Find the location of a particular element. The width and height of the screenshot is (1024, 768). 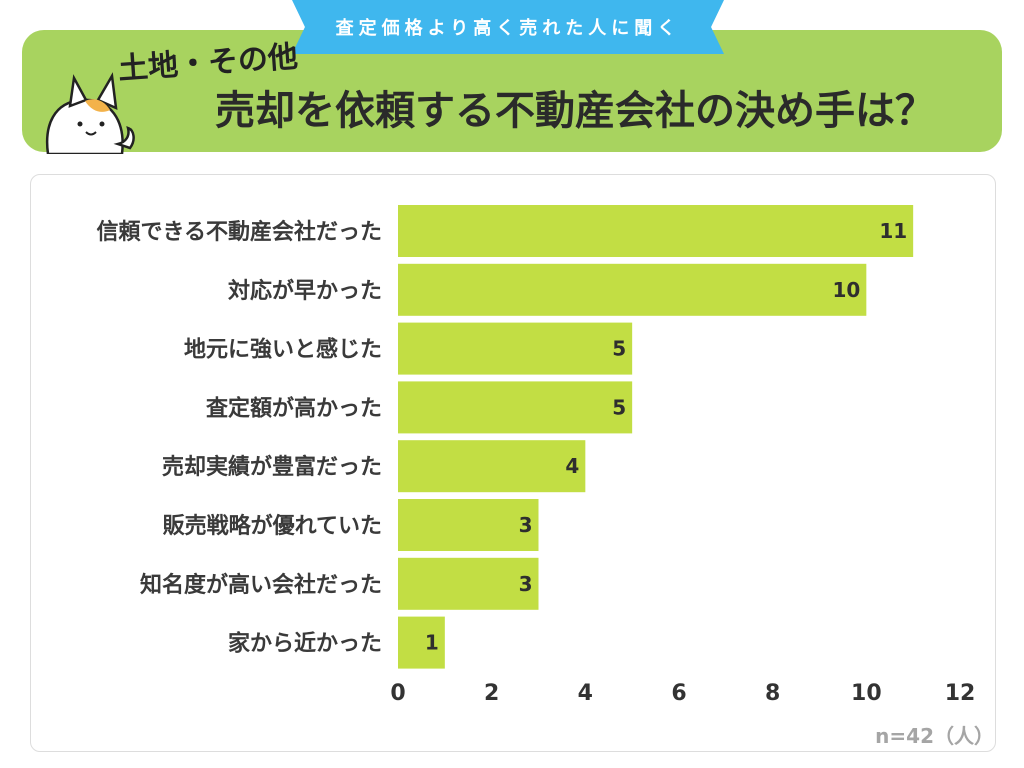

value-label-3: 5 is located at coordinates (619, 407).